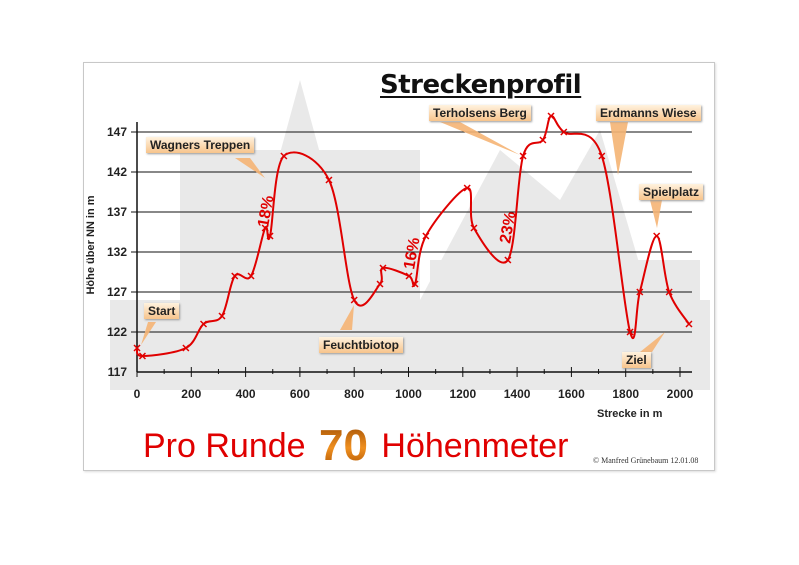  I want to click on chart-title: Streckenprofil, so click(481, 85).